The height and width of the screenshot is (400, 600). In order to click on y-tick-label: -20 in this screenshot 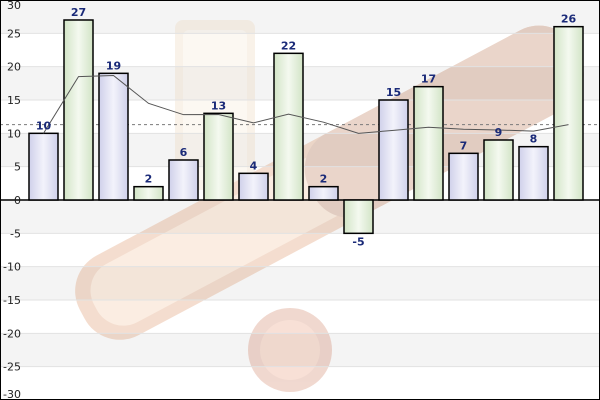, I will do `click(12, 333)`.